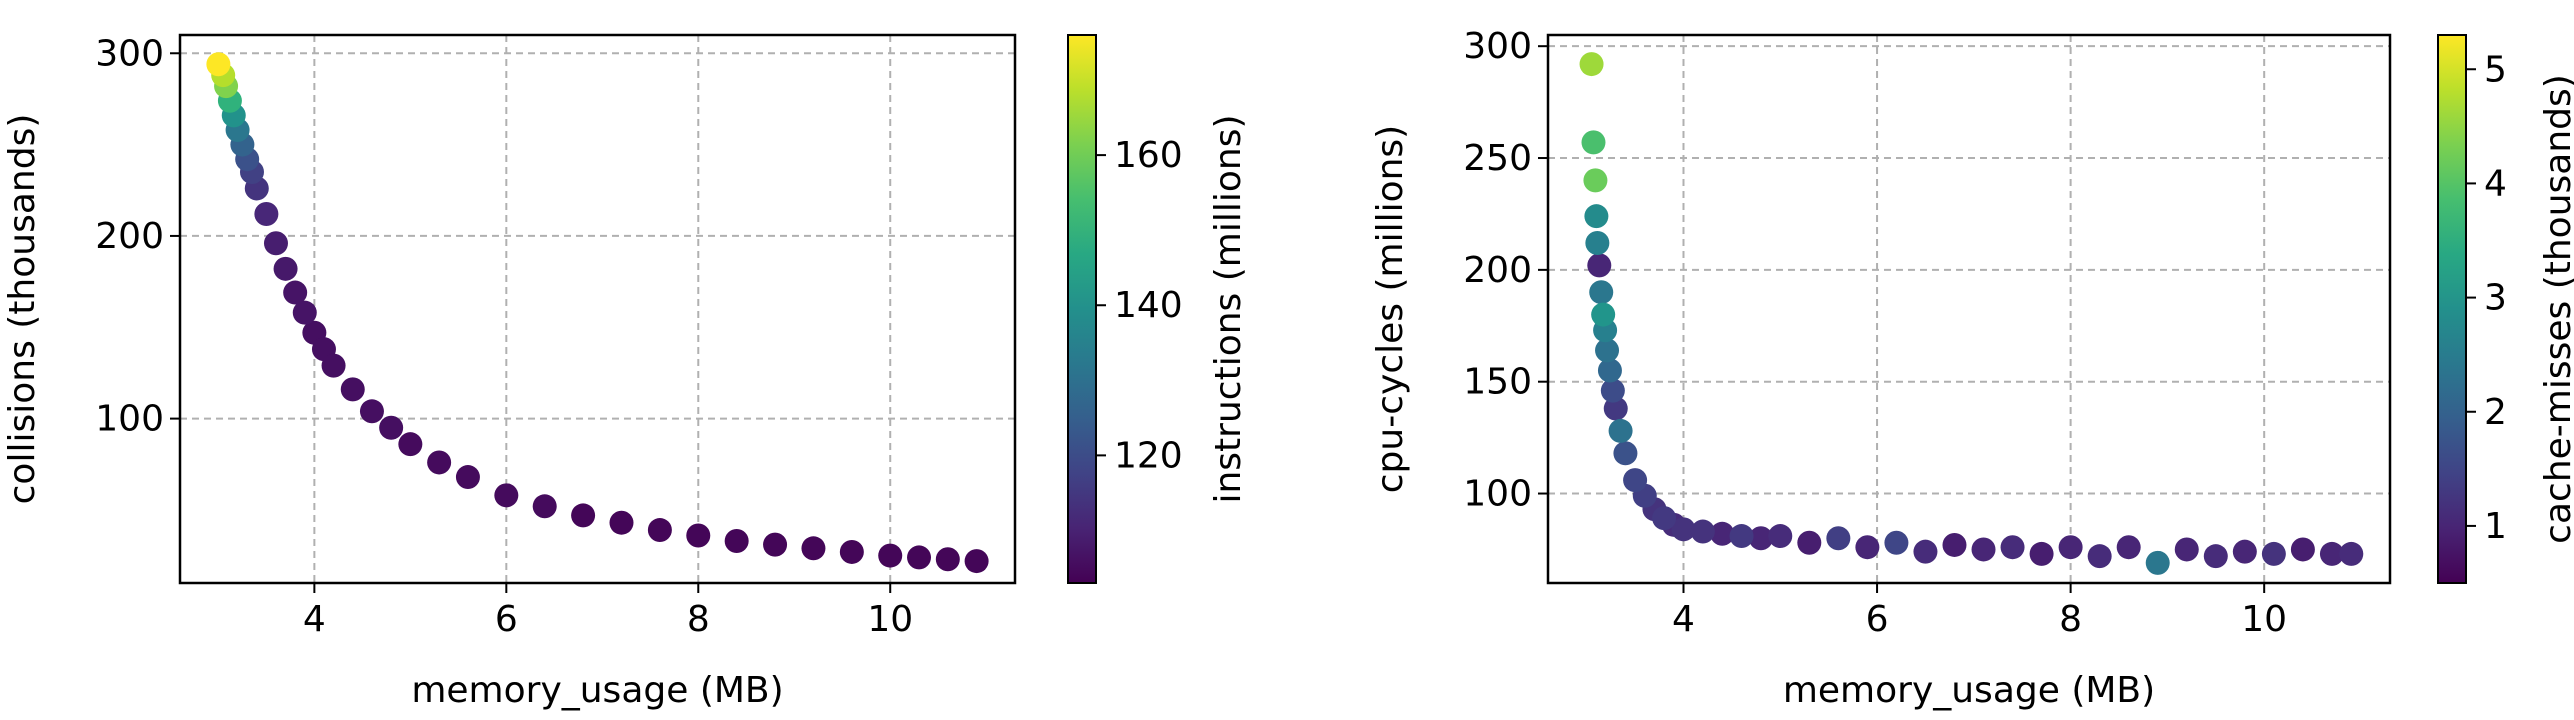 The image size is (2574, 720). What do you see at coordinates (2495, 298) in the screenshot?
I see `colorbar-tick-label: 3` at bounding box center [2495, 298].